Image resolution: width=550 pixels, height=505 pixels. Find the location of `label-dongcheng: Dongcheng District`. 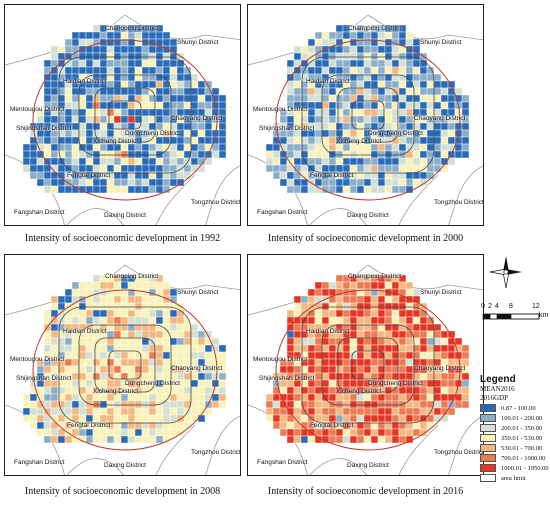

label-dongcheng: Dongcheng District is located at coordinates (152, 383).